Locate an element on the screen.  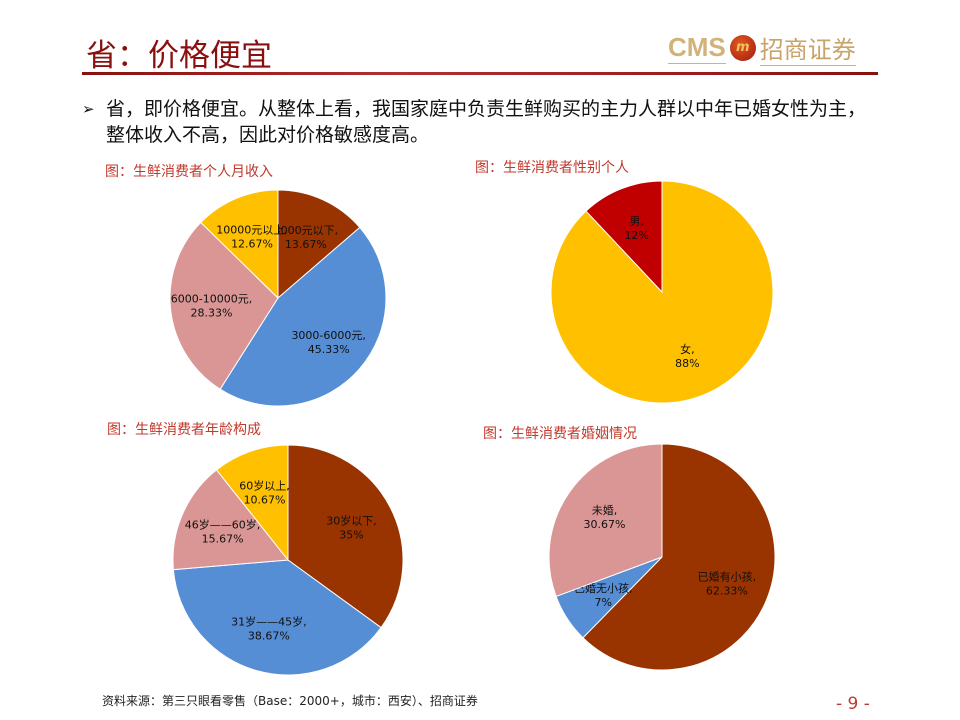
logo-text: CMS is located at coordinates (697, 48).